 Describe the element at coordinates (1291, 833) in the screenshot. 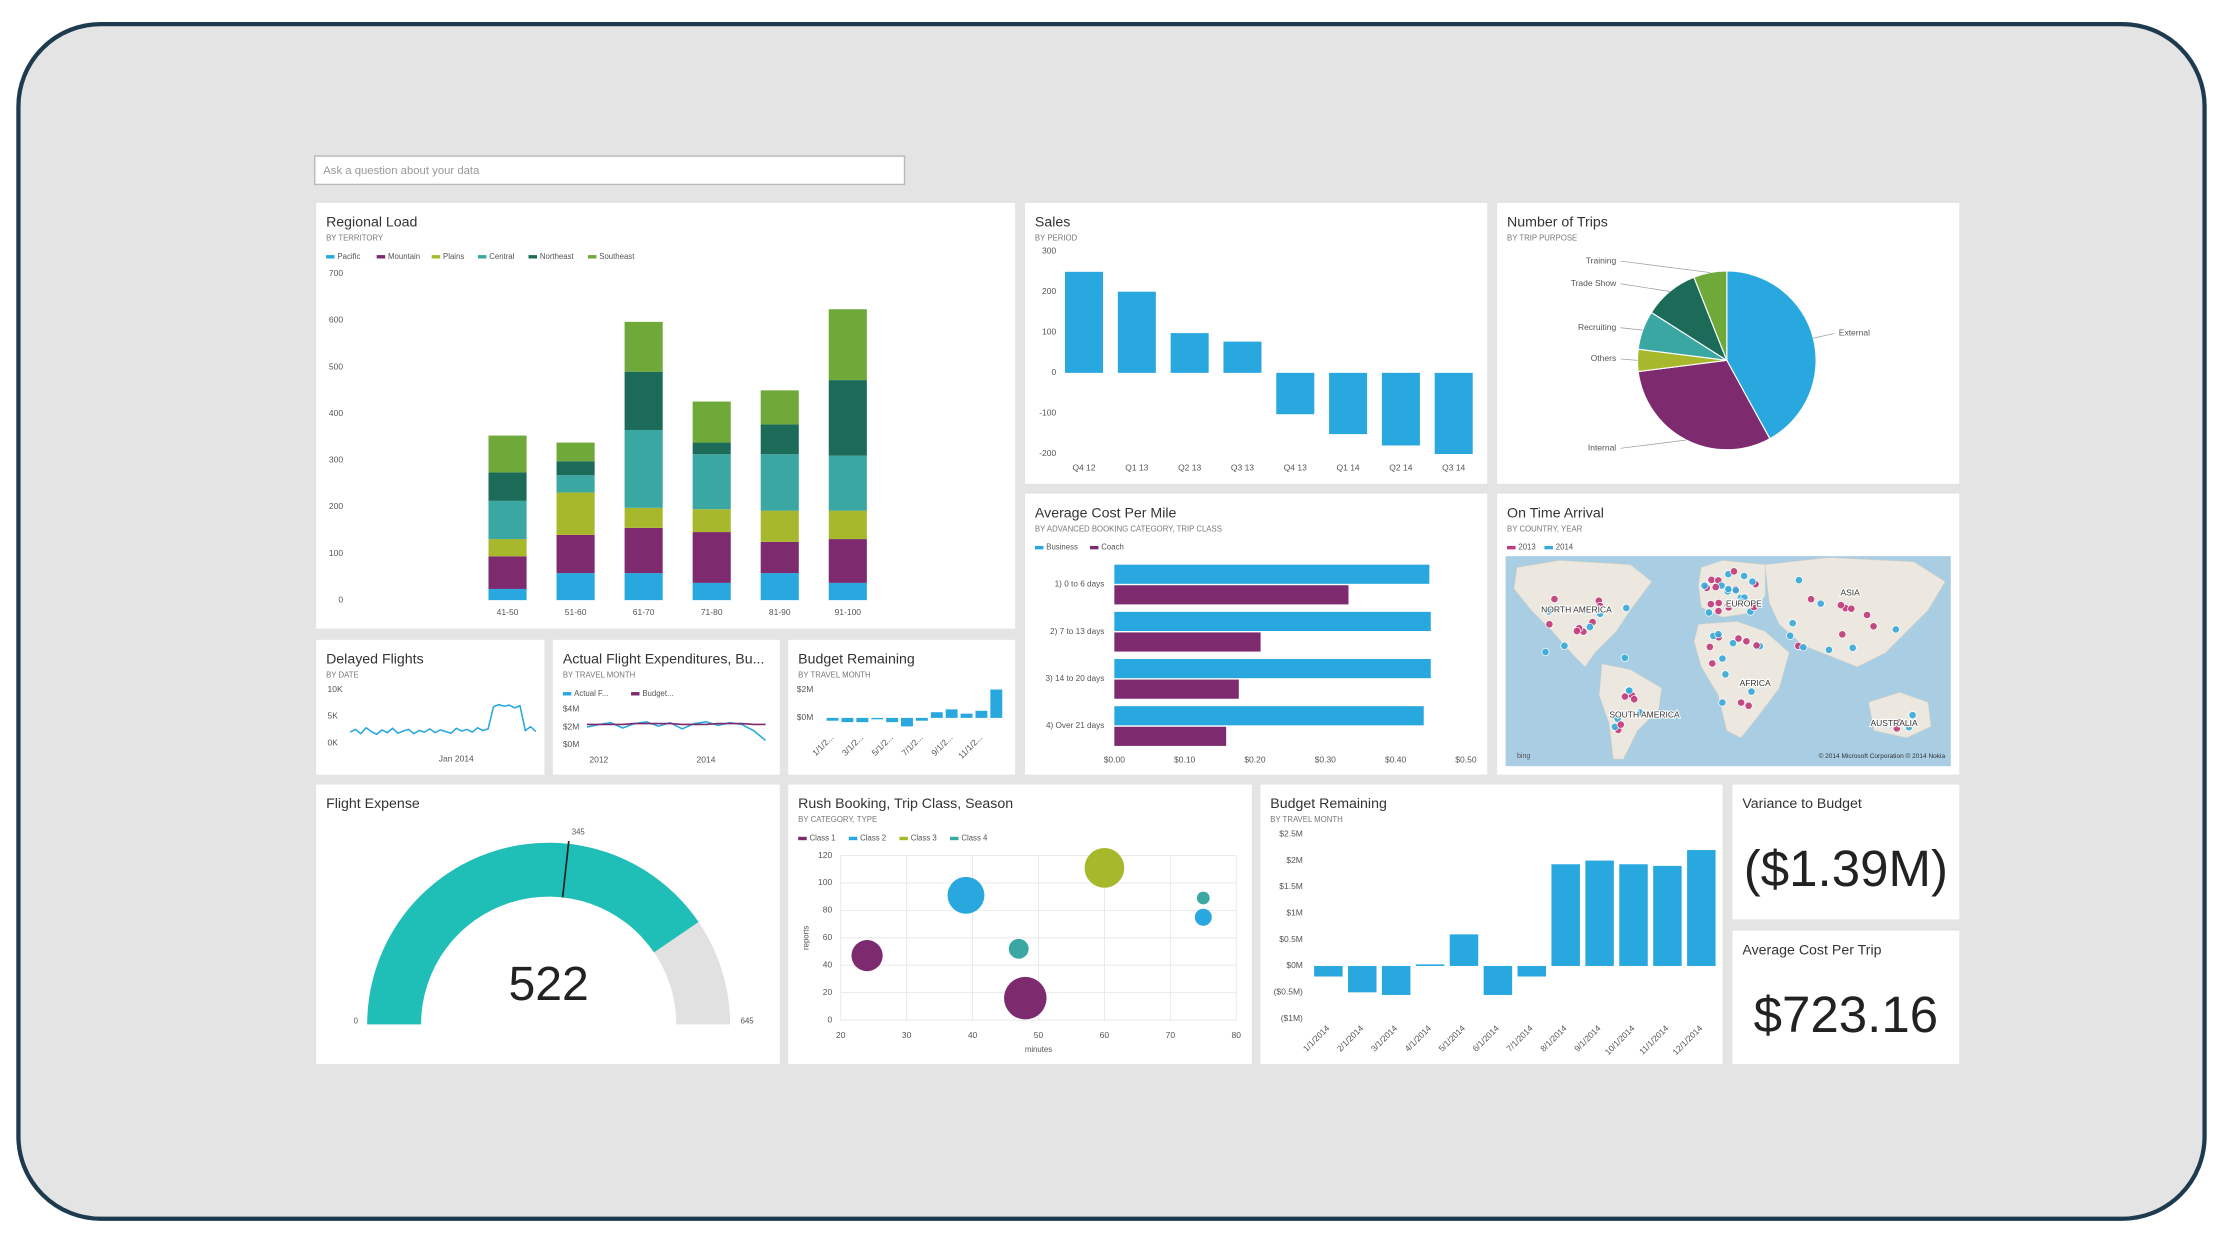

I see `y-tick-label: $2.5M` at that location.